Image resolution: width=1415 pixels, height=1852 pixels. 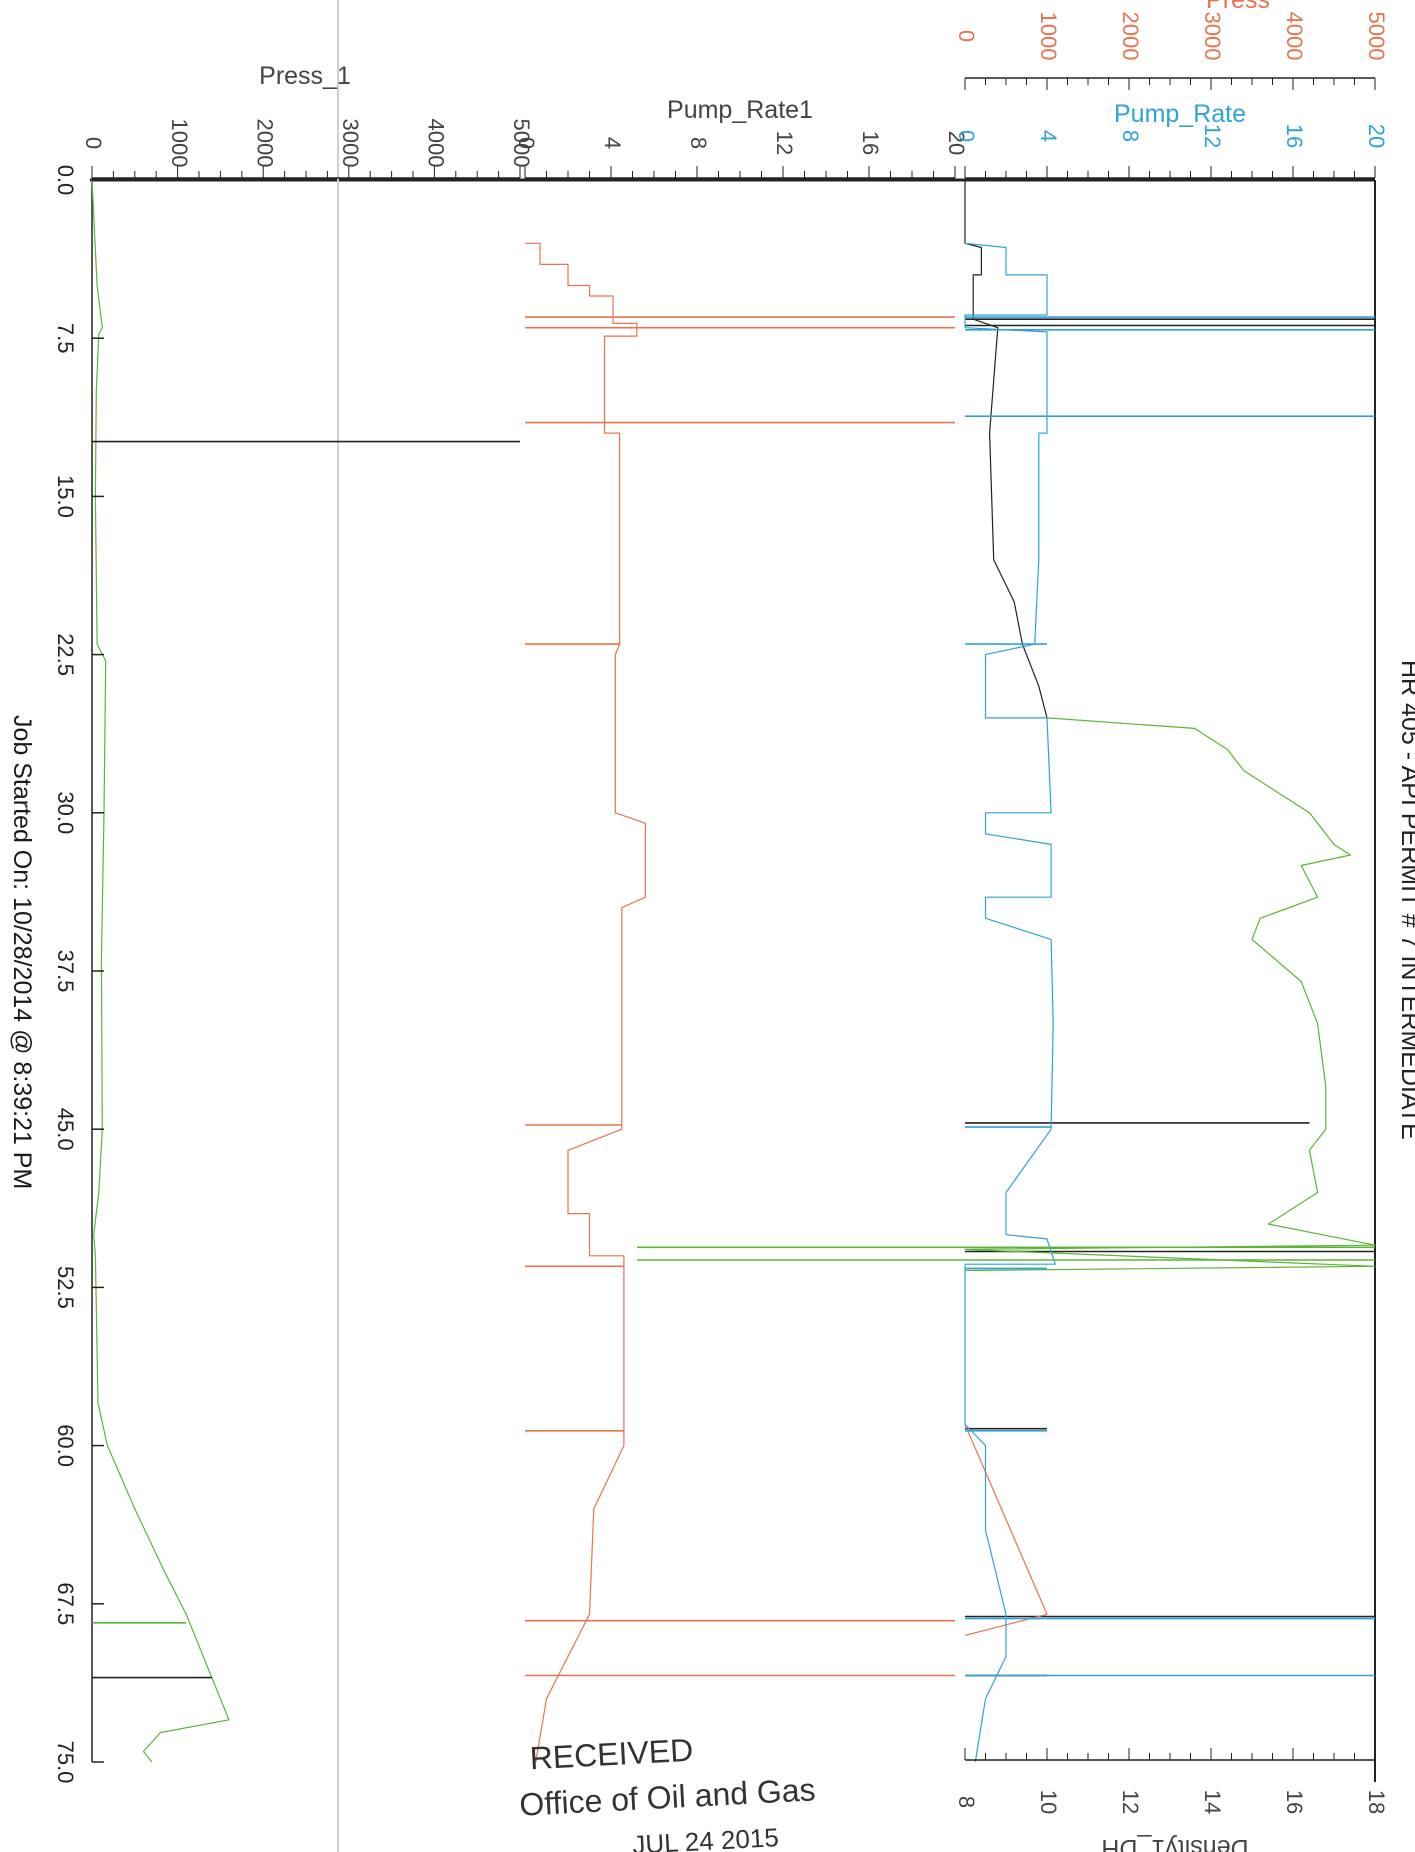 I want to click on track-tick-label: 10, so click(x=1048, y=1802).